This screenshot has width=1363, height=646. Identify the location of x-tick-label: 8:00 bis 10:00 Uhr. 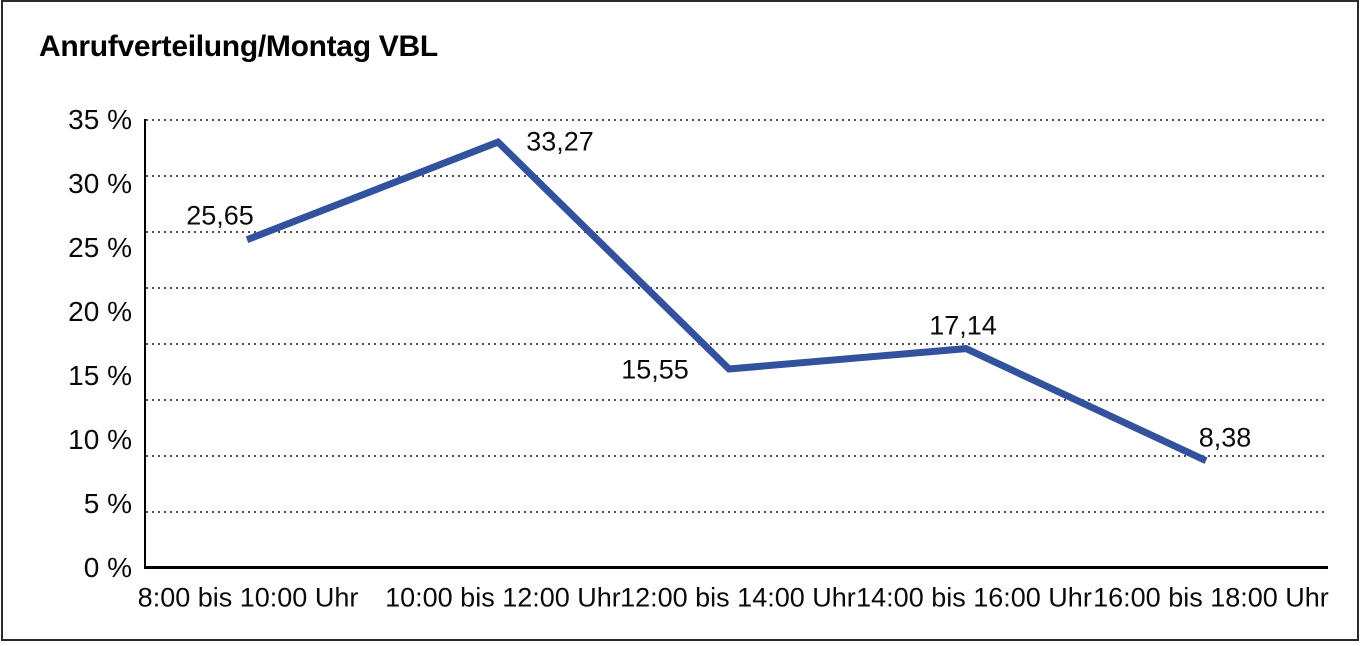
(248, 597).